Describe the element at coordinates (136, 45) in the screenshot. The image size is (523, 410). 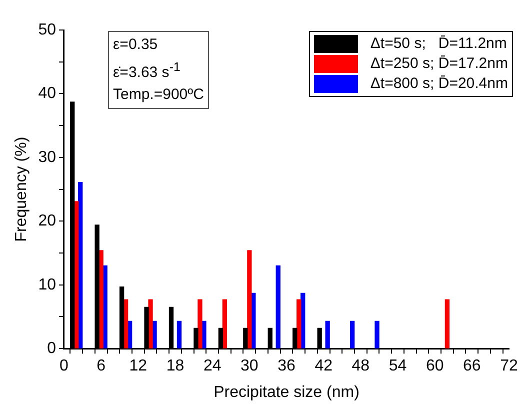
I see `annotation: ε=0.35` at that location.